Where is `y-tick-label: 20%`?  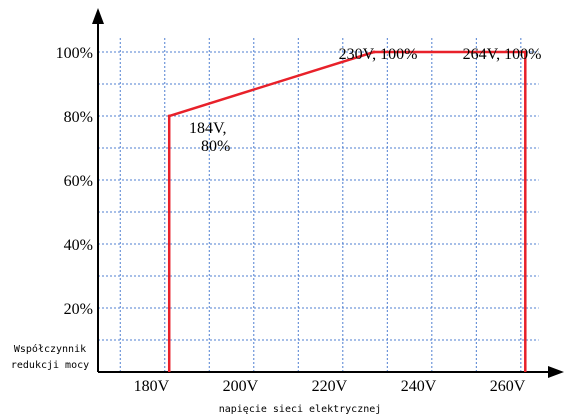
y-tick-label: 20% is located at coordinates (78, 309).